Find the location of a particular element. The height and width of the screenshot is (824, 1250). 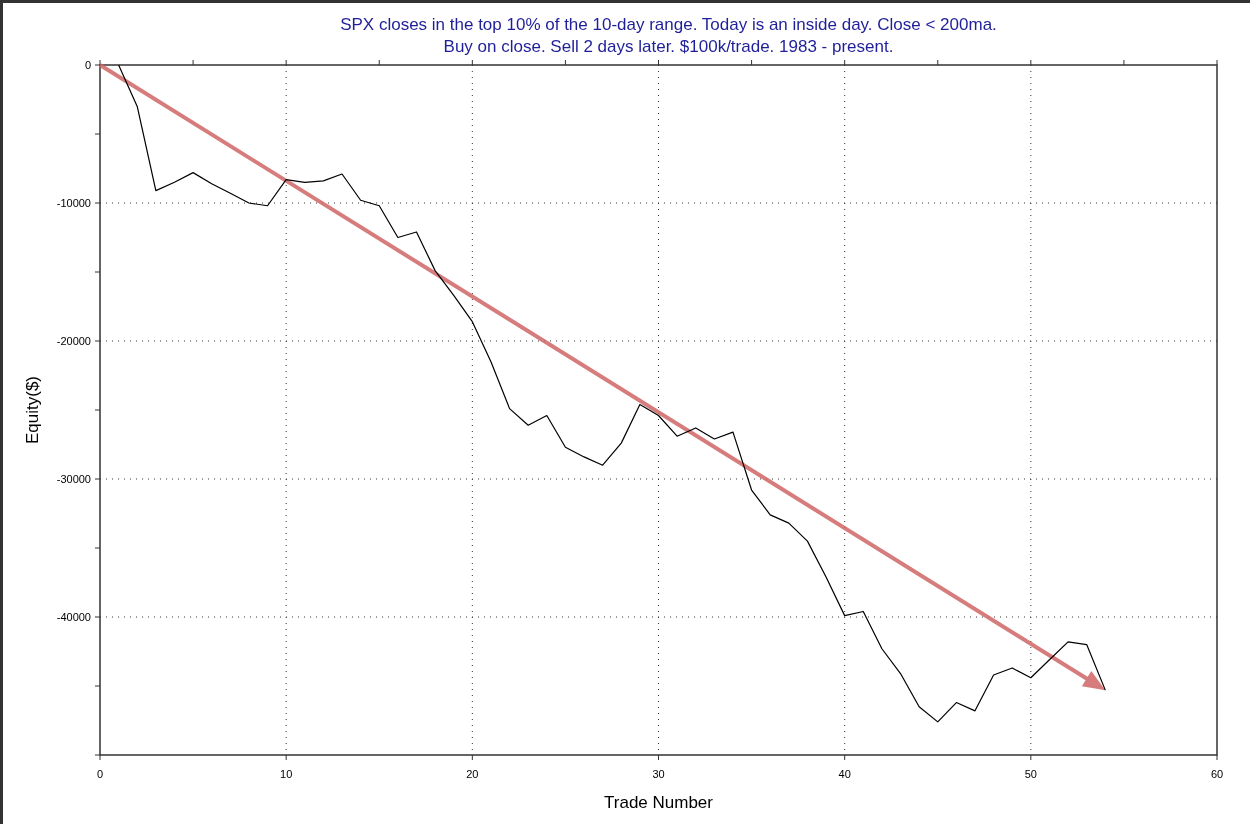

y-tick-label: 0 is located at coordinates (87, 65).